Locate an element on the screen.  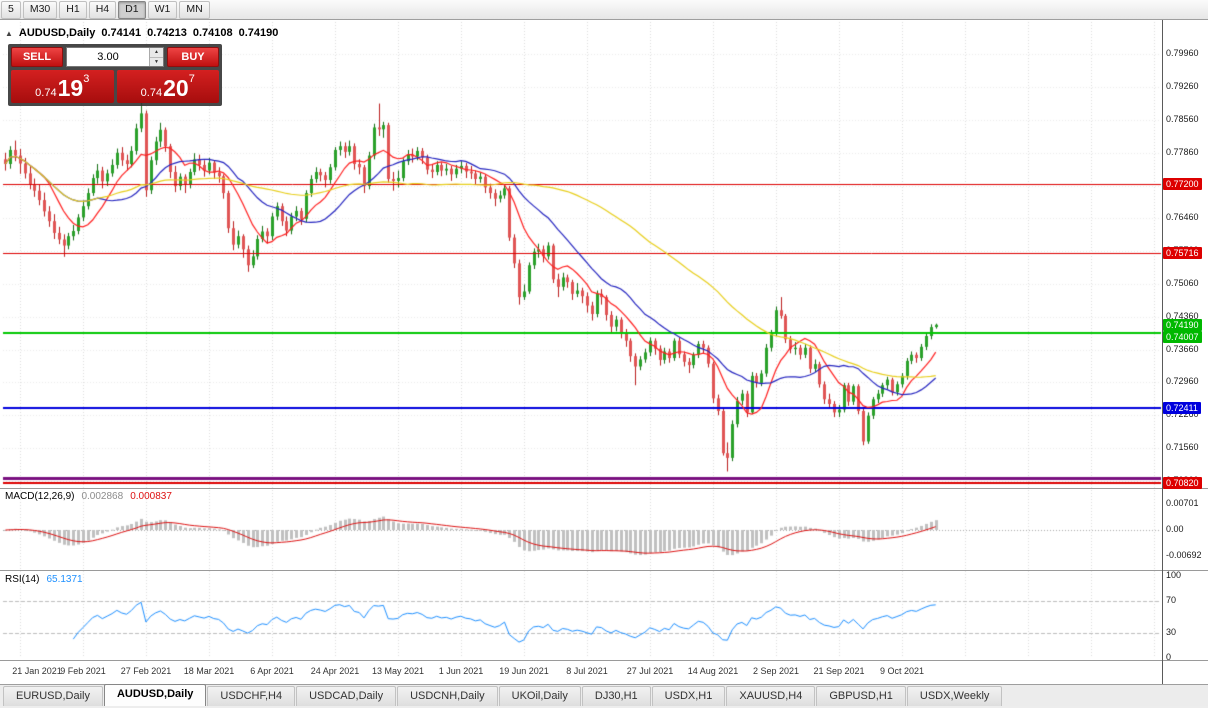
macd-main-value: 0.002868 is located at coordinates (102, 496).